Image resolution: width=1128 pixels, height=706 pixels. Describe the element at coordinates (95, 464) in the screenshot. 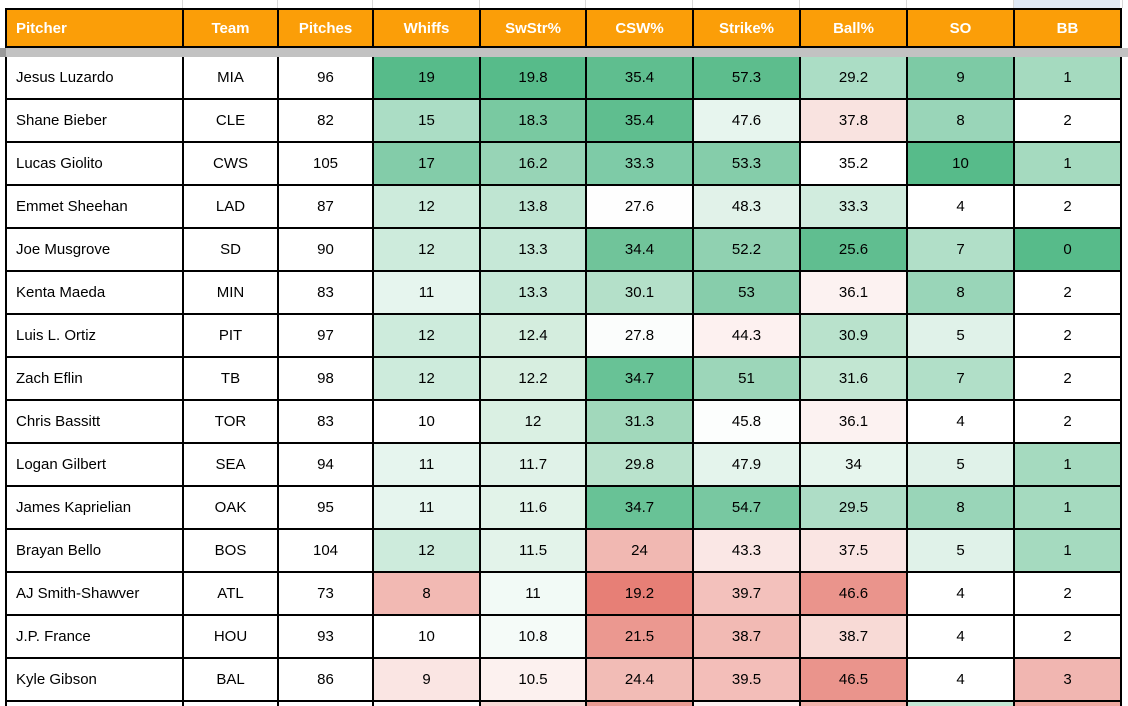

I see `cell-pitcher: Logan Gilbert` at that location.